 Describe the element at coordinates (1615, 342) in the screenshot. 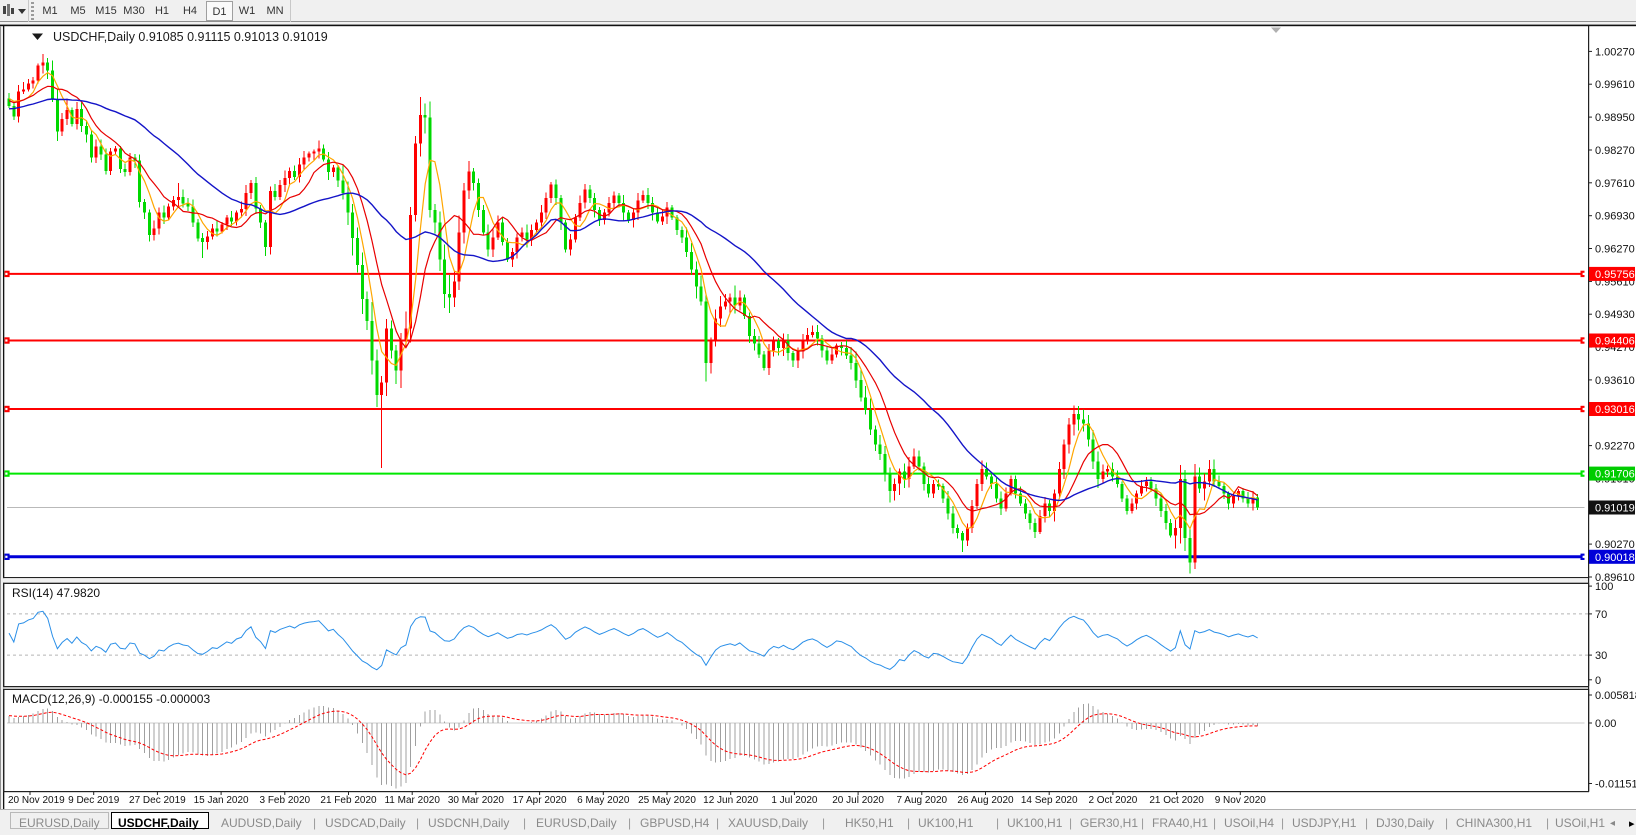

I see `svg-text: 0.94406` at that location.